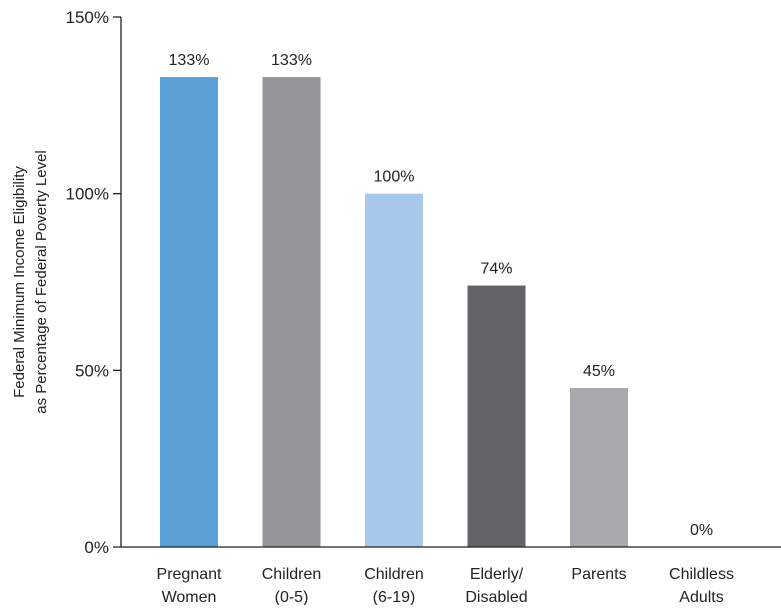  I want to click on y-axis-ticks: 0% 50% 100% 150%, so click(93, 282).